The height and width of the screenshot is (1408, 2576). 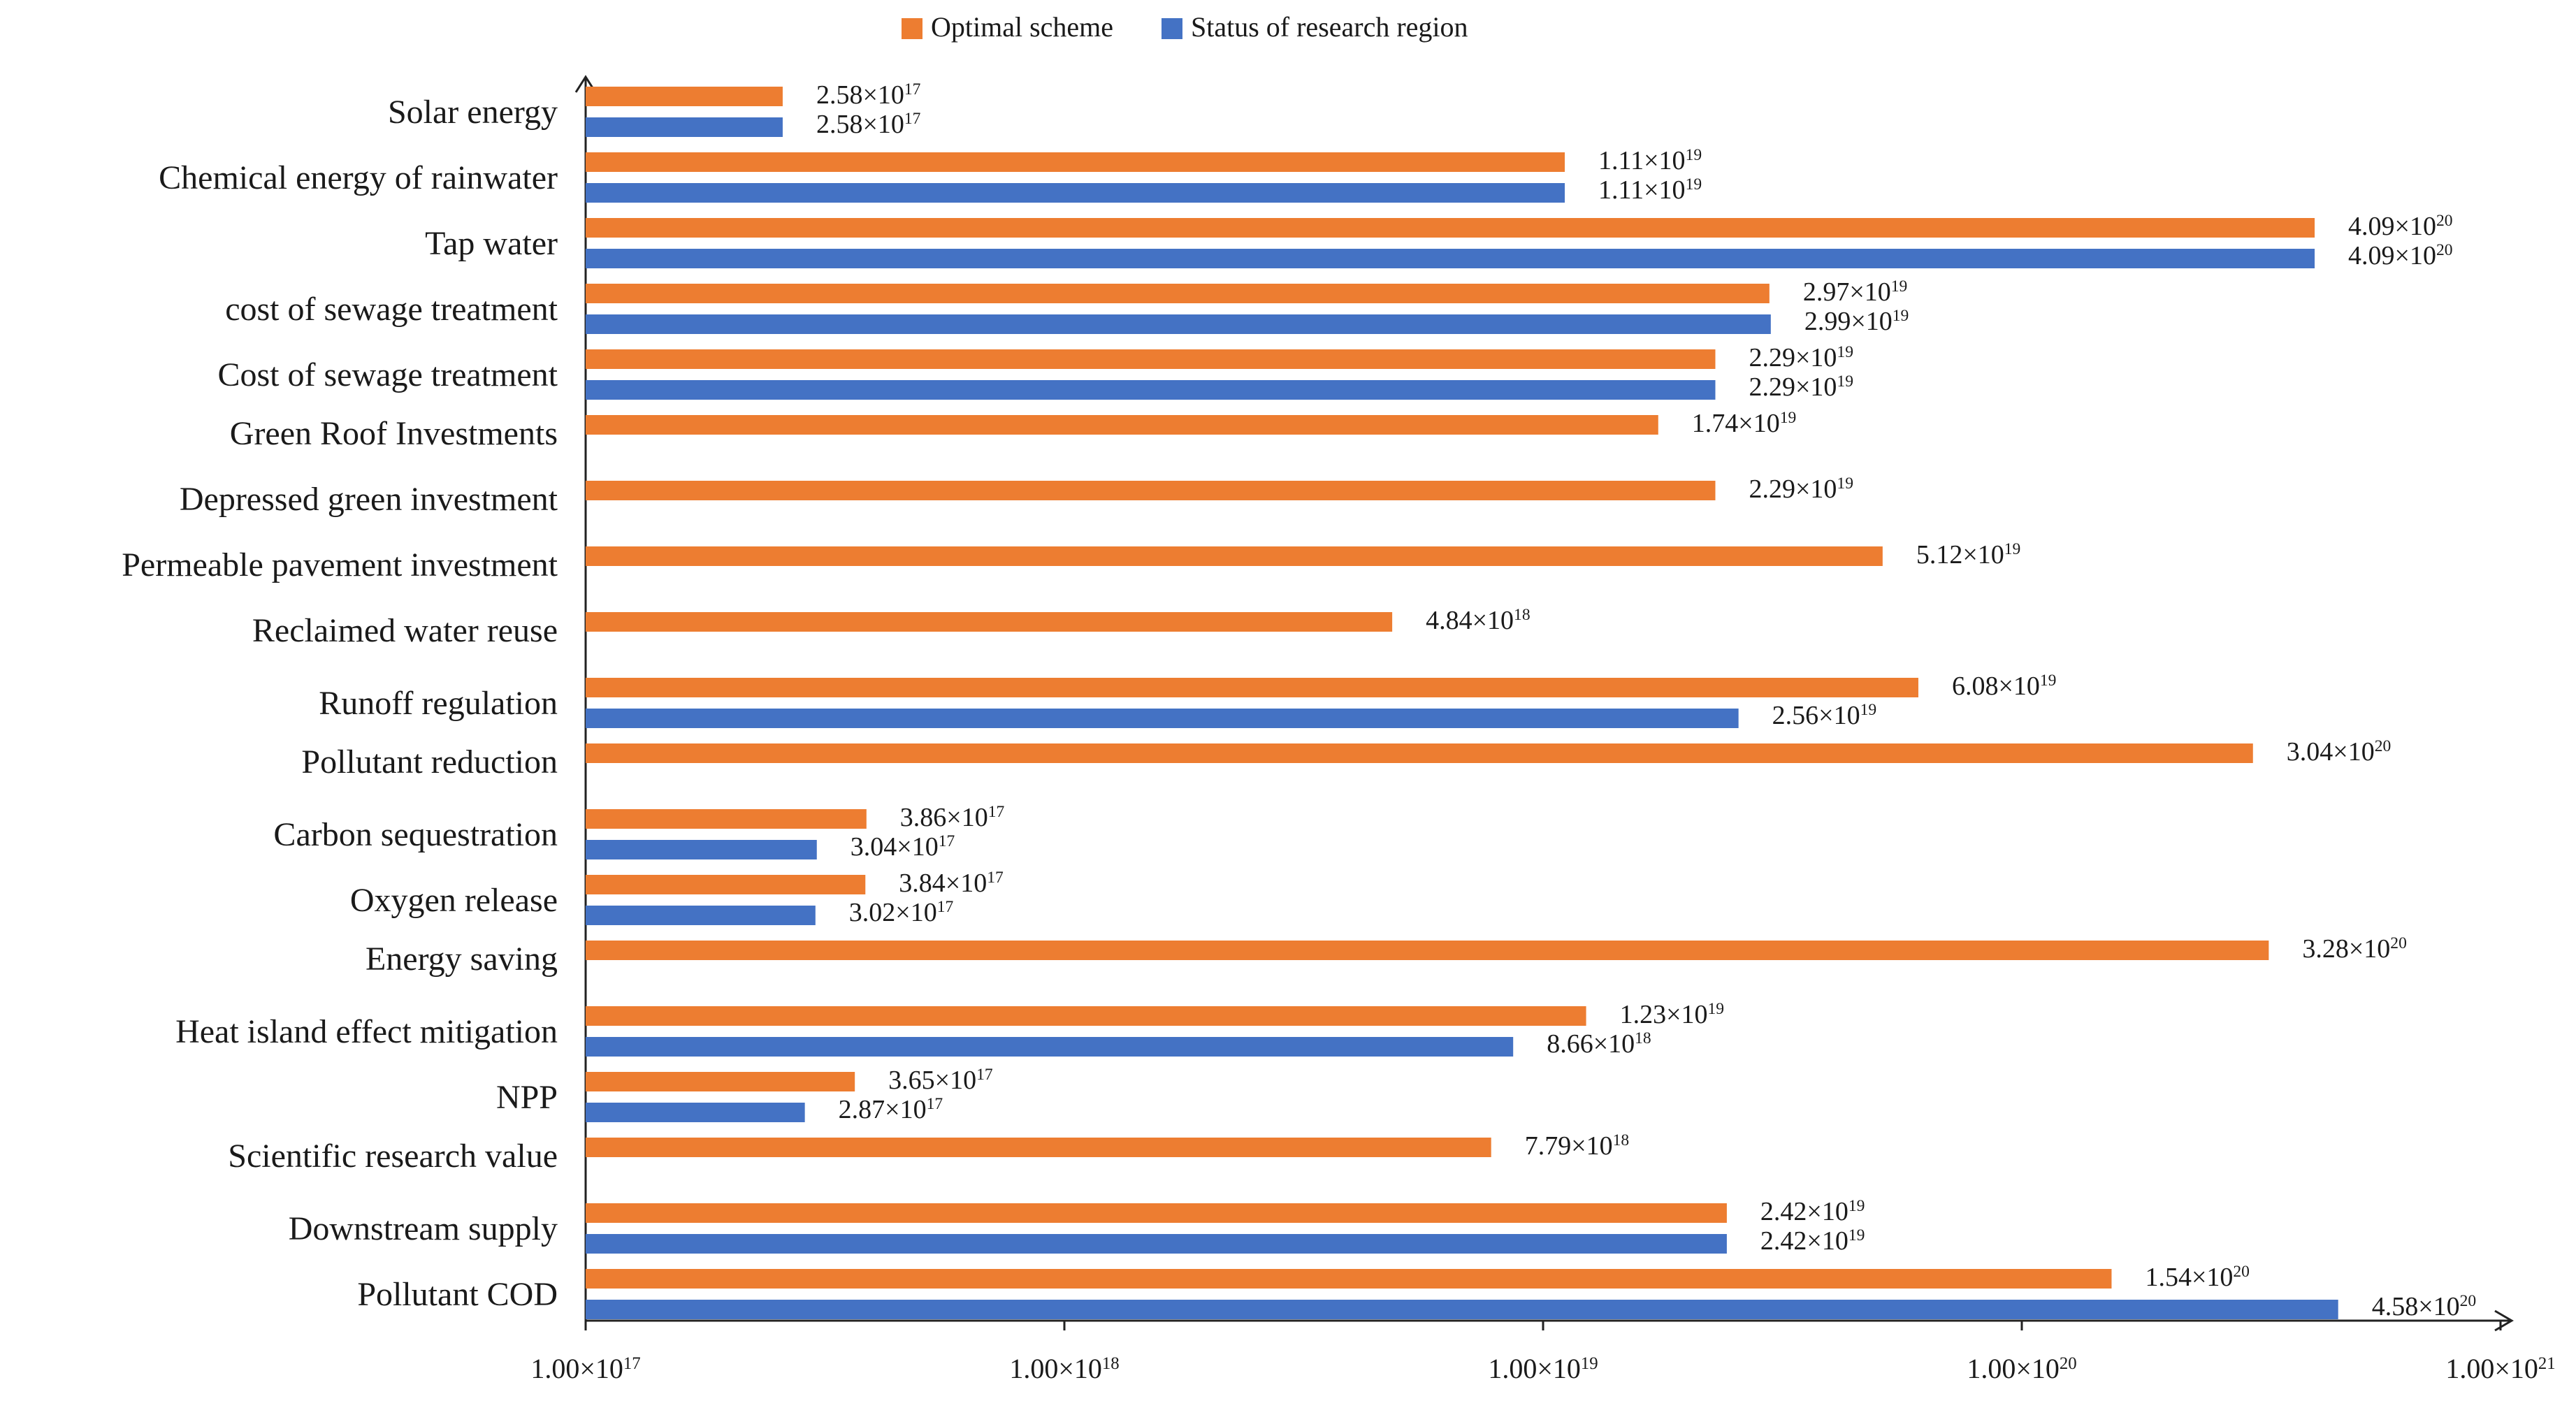 What do you see at coordinates (1064, 1368) in the screenshot?
I see `x-tick-label-1: 1.00×10¹⁸` at bounding box center [1064, 1368].